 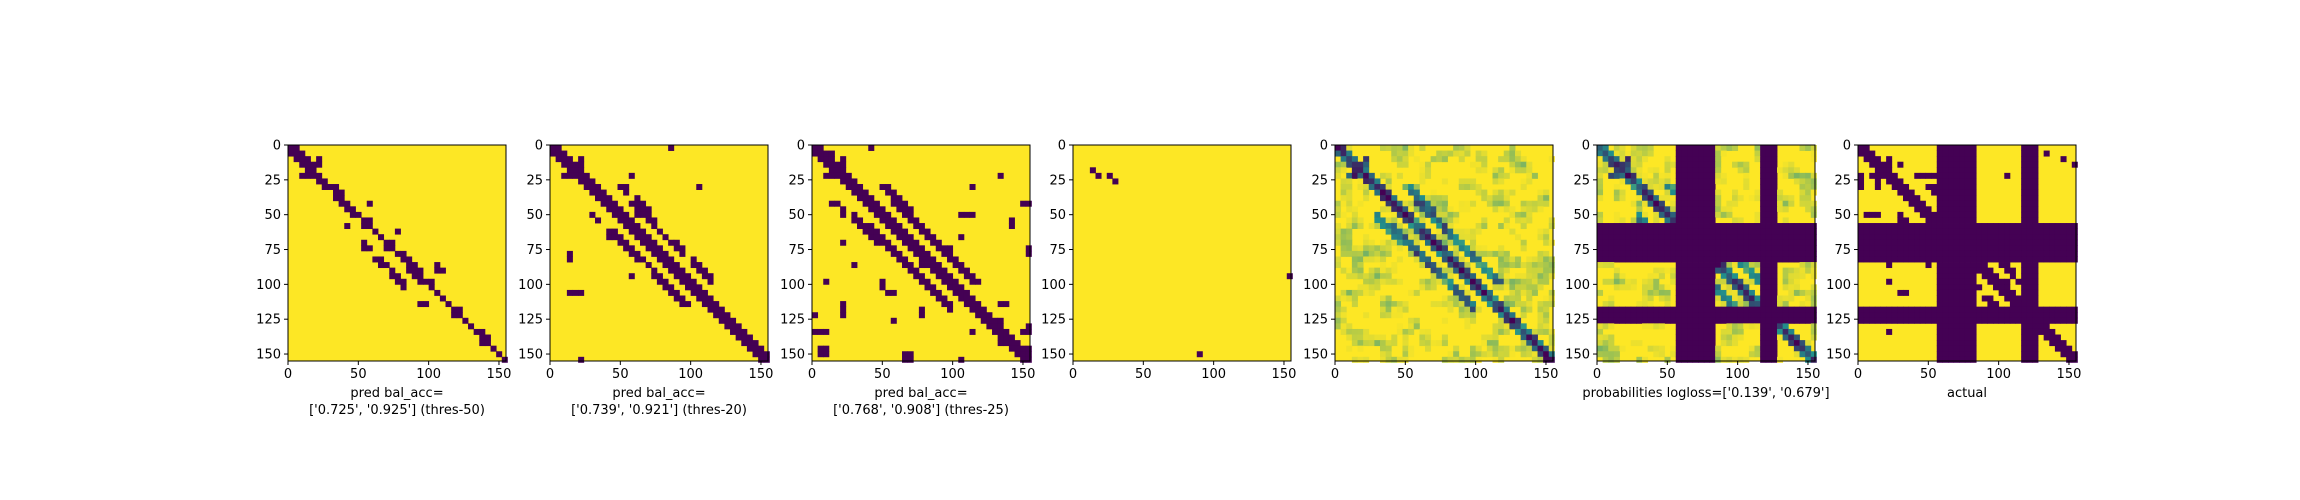 I want to click on x-axis-label: ['0.739', '0.921'] (thres-20), so click(x=659, y=410).